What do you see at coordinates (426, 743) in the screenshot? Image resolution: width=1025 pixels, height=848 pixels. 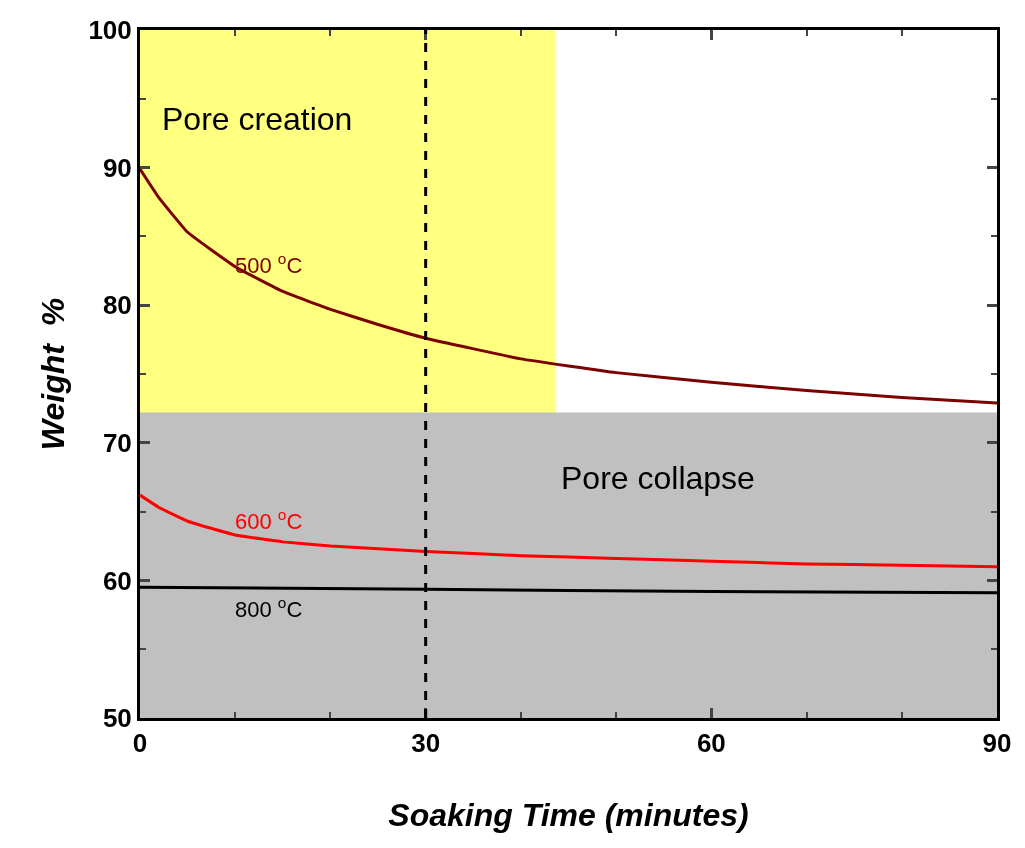 I see `x-tick-label: 30` at bounding box center [426, 743].